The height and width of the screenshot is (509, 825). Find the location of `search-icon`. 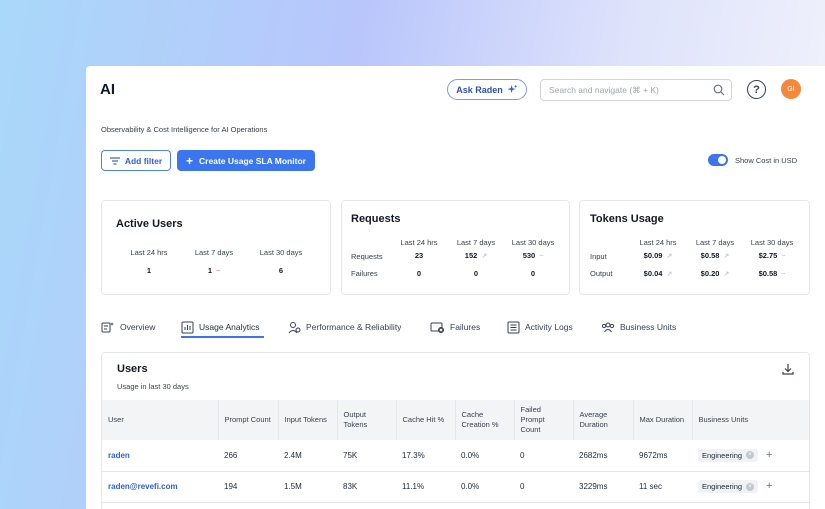

search-icon is located at coordinates (719, 90).